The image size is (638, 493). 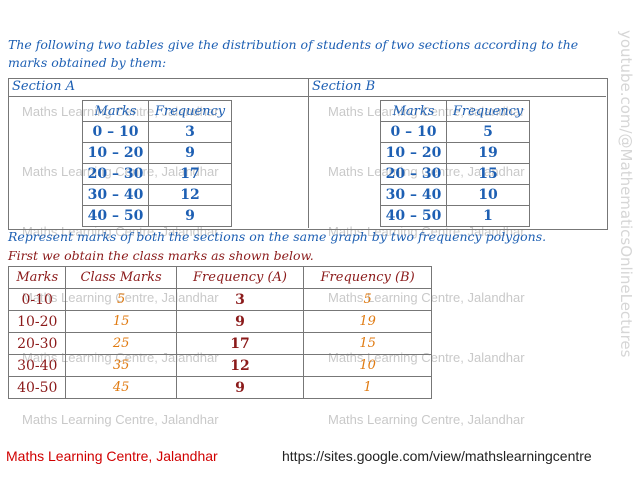 I want to click on footer-left: Maths Learning Centre, Jalandhar, so click(x=112, y=456).